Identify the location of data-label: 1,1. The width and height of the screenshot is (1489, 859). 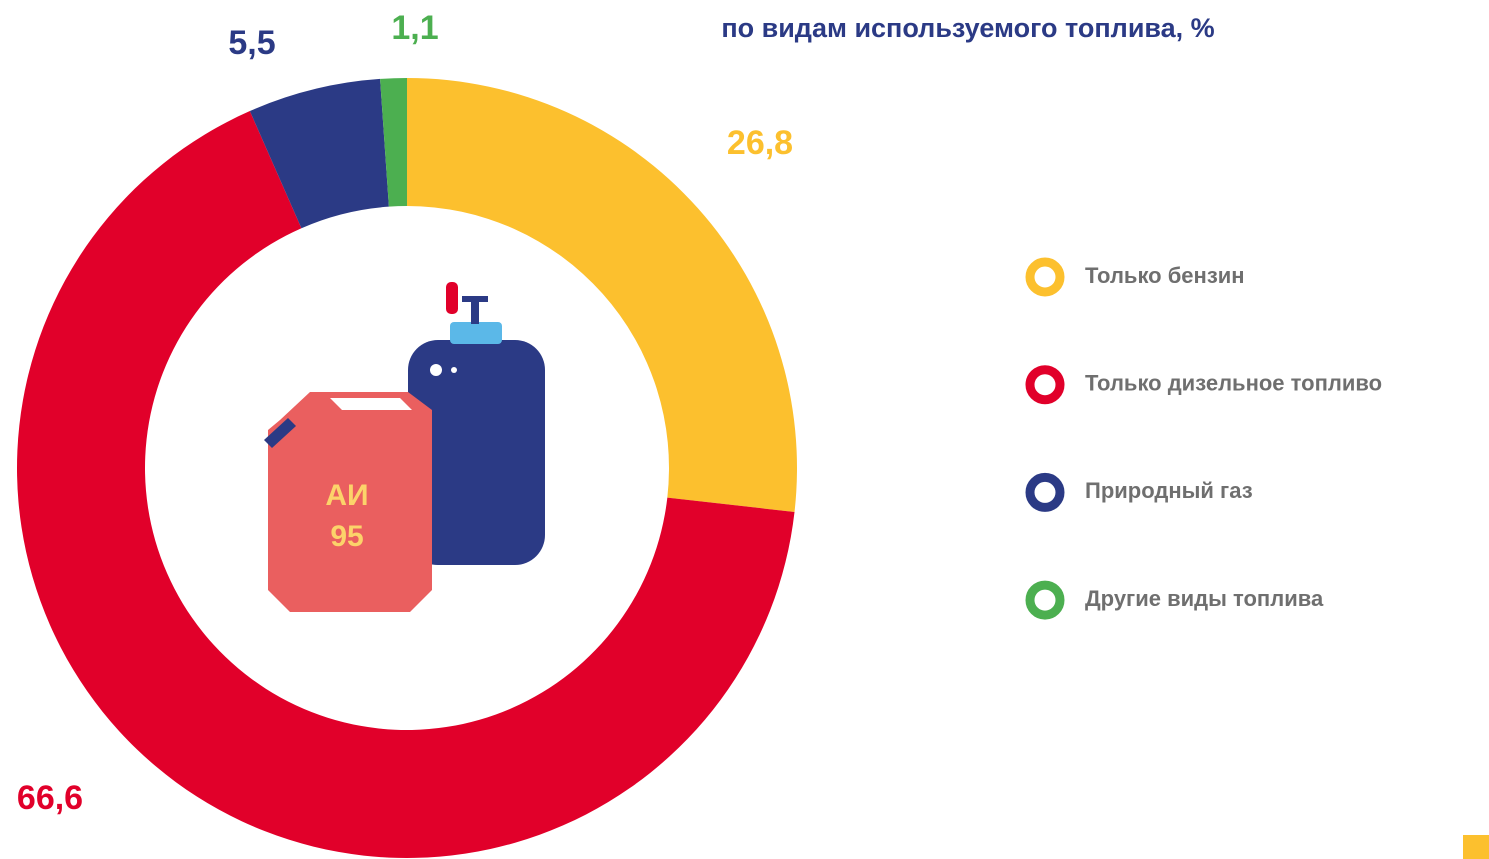
(414, 28).